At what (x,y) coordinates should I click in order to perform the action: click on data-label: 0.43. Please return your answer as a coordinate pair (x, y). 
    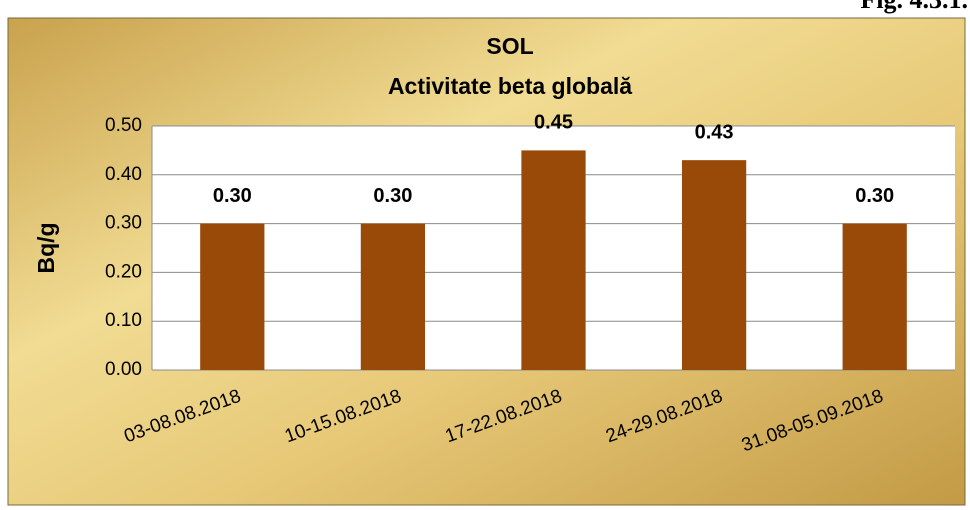
    Looking at the image, I should click on (714, 132).